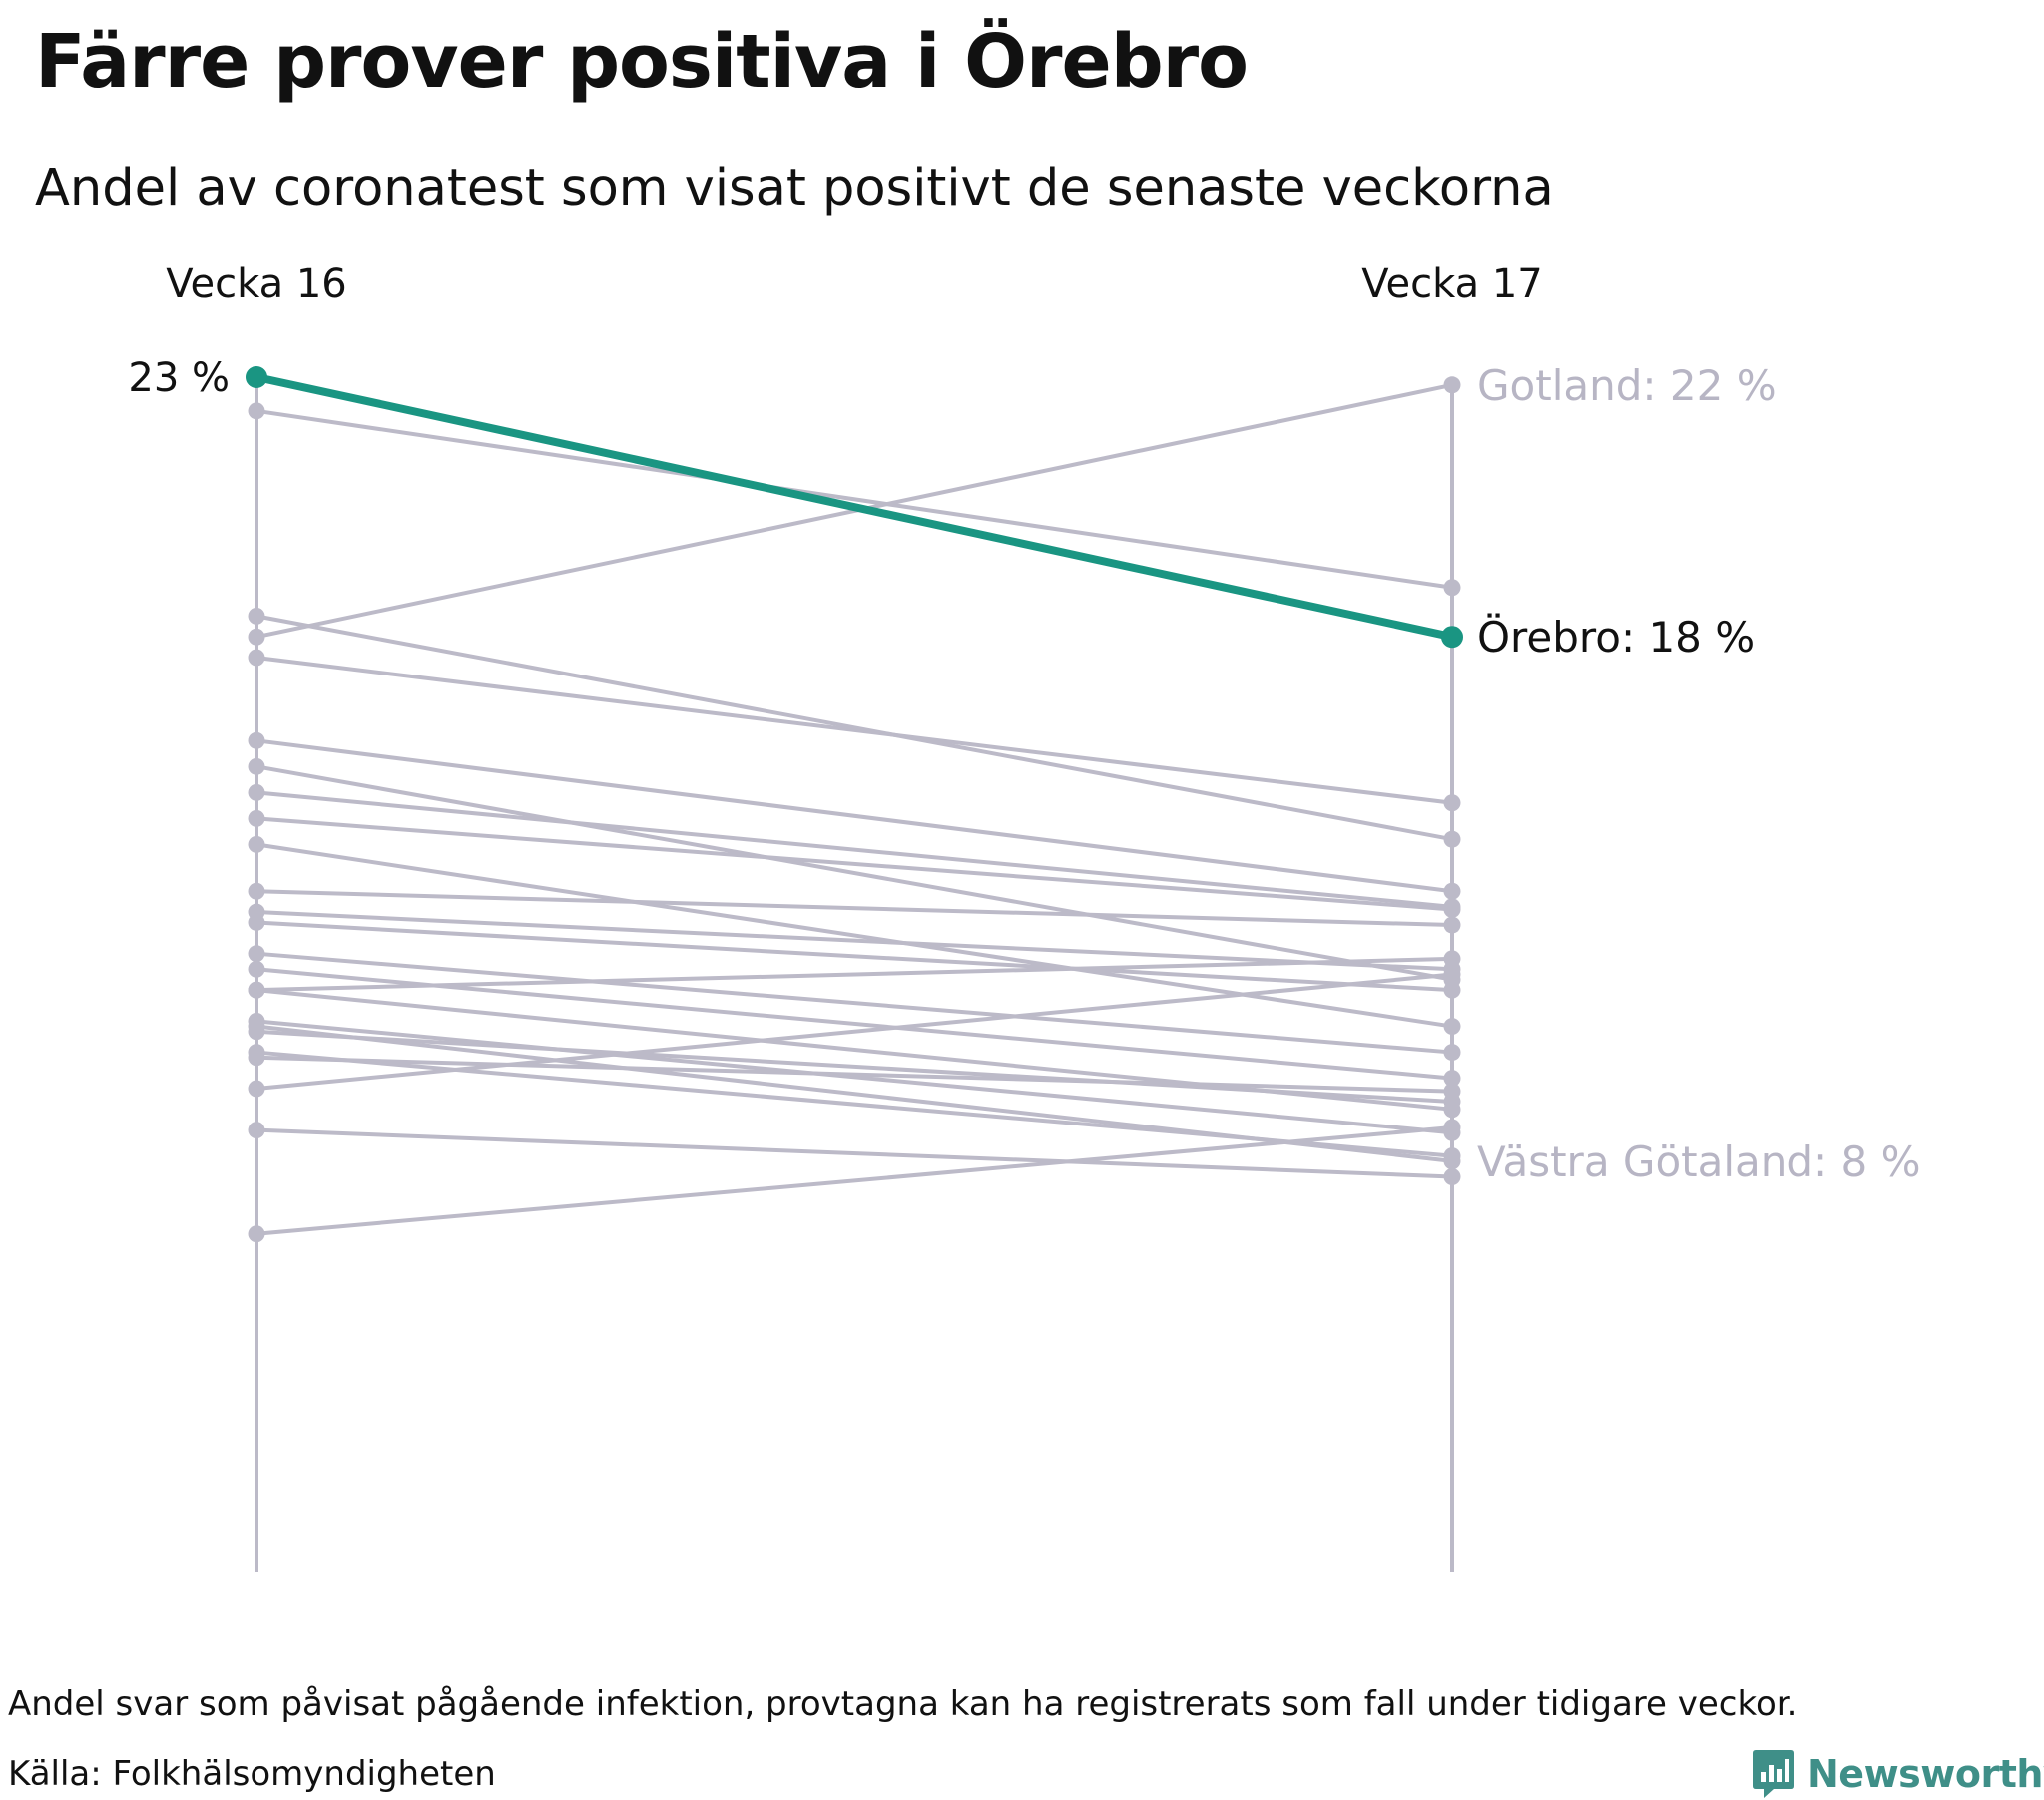 This screenshot has height=1800, width=2044. What do you see at coordinates (179, 378) in the screenshot?
I see `highlight-start-label: 23 %` at bounding box center [179, 378].